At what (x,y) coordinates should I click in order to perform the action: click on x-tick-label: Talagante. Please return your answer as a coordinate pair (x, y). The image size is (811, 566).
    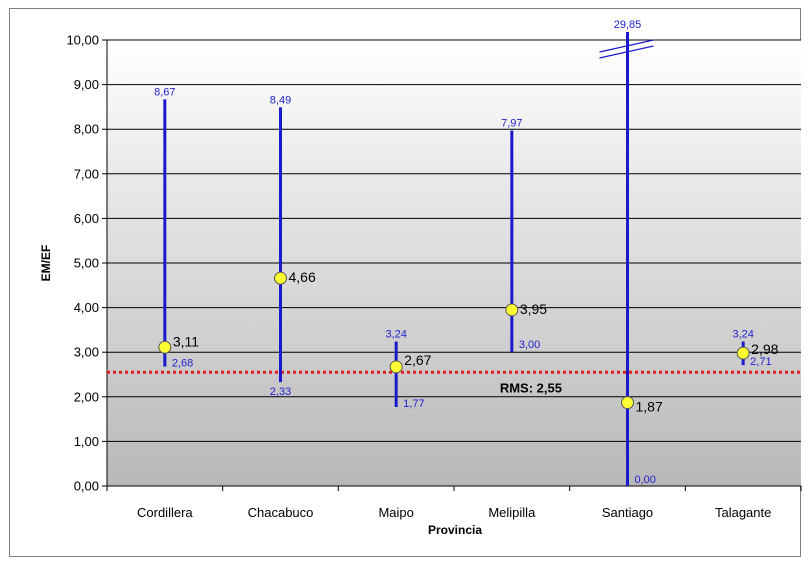
    Looking at the image, I should click on (743, 512).